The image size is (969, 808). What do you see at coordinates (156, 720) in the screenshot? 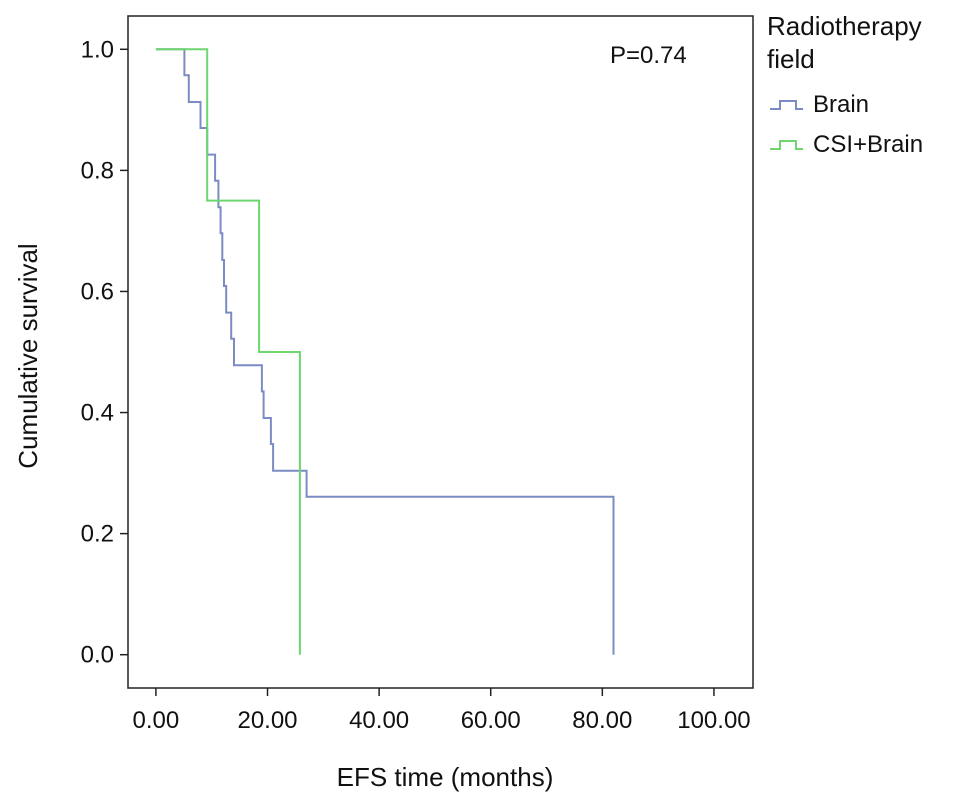
I see `x-tick-label: 0.00` at bounding box center [156, 720].